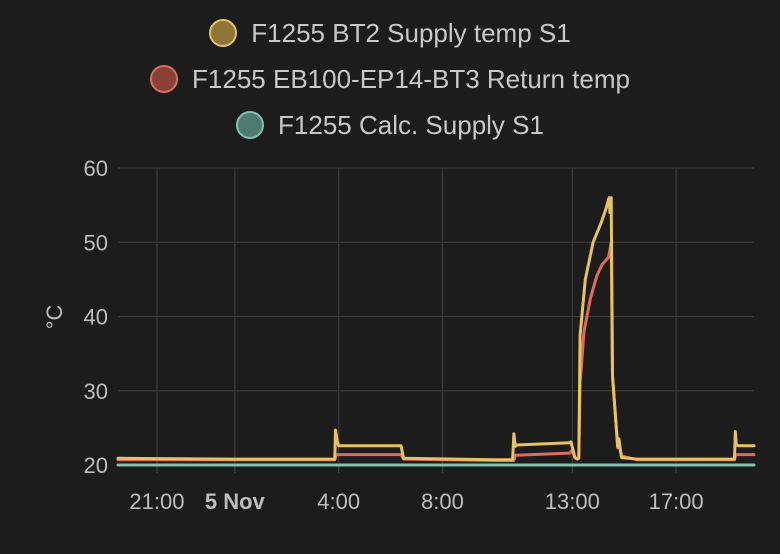 The width and height of the screenshot is (780, 554). What do you see at coordinates (96, 242) in the screenshot?
I see `y-tick-label: 50` at bounding box center [96, 242].